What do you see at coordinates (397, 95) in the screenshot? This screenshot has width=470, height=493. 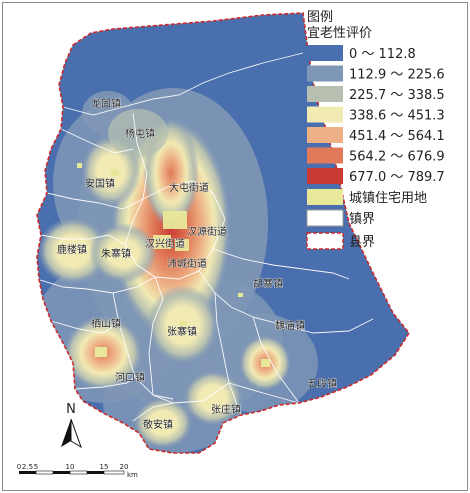 I see `legend-class-label: 225.7 ～ 338.5` at bounding box center [397, 95].